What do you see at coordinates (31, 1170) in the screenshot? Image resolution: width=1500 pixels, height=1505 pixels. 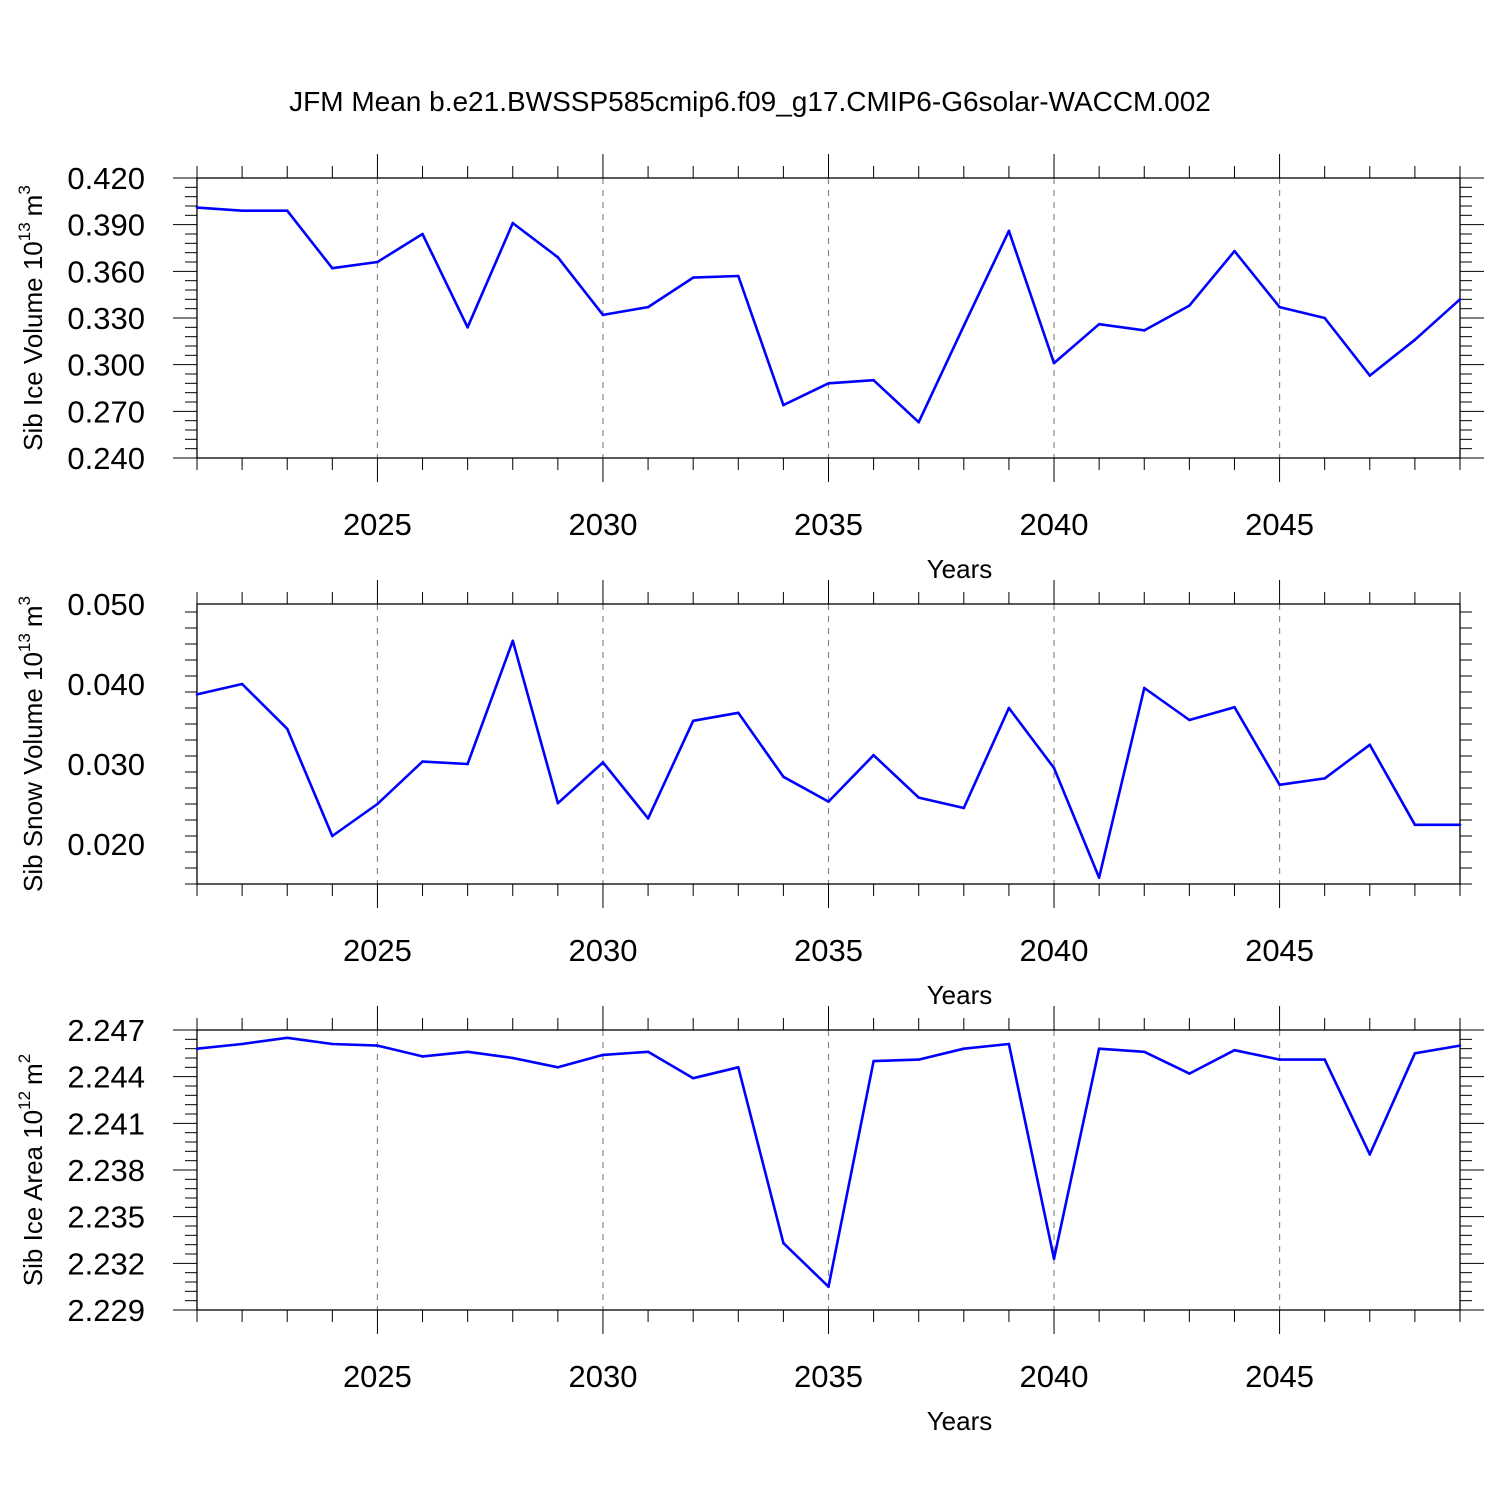 I see `y-axis-label: Sib Ice Area 1012 m2` at bounding box center [31, 1170].